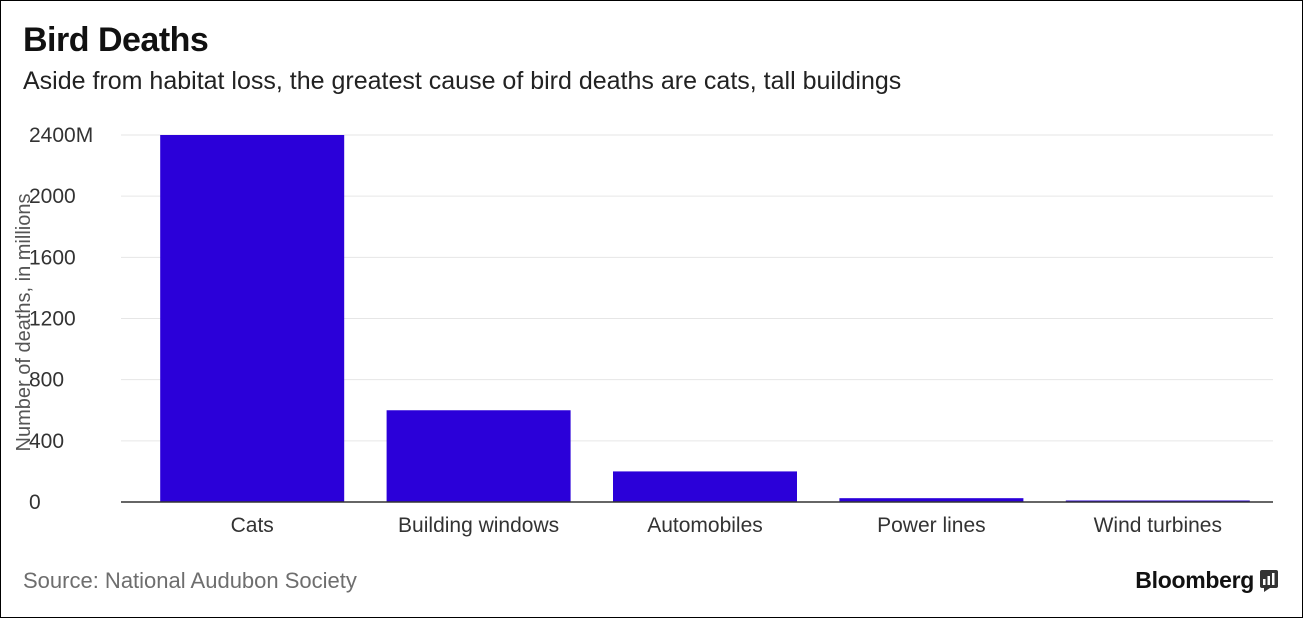 The height and width of the screenshot is (618, 1303). I want to click on y-tick-label: 0, so click(35, 502).